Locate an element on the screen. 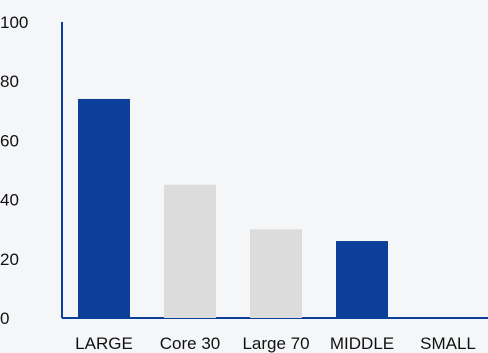 This screenshot has width=488, height=353. y-tick-label-20: 20 is located at coordinates (9, 259).